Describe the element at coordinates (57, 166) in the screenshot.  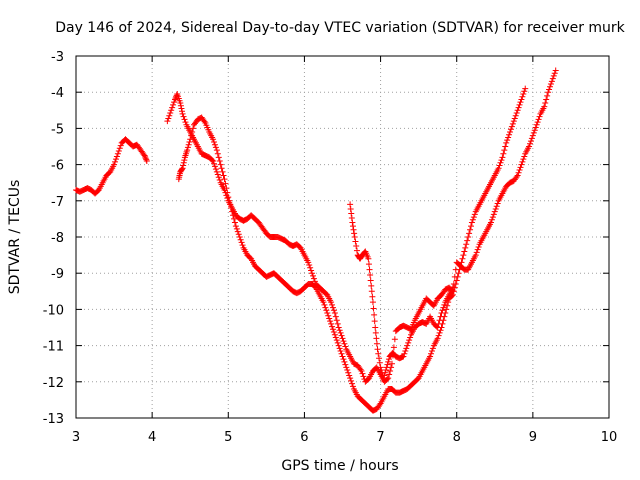
I see `y-tick-label: -6` at that location.